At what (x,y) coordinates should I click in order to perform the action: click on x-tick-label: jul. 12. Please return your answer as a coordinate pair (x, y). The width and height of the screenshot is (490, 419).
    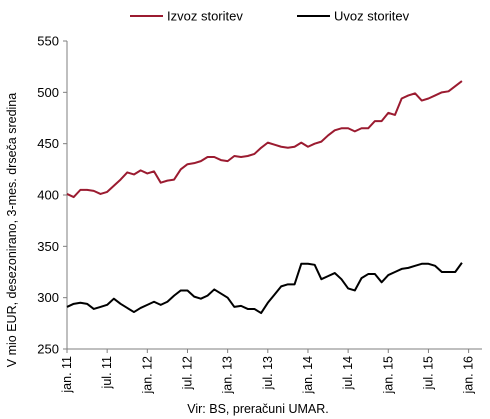
    Looking at the image, I should click on (187, 373).